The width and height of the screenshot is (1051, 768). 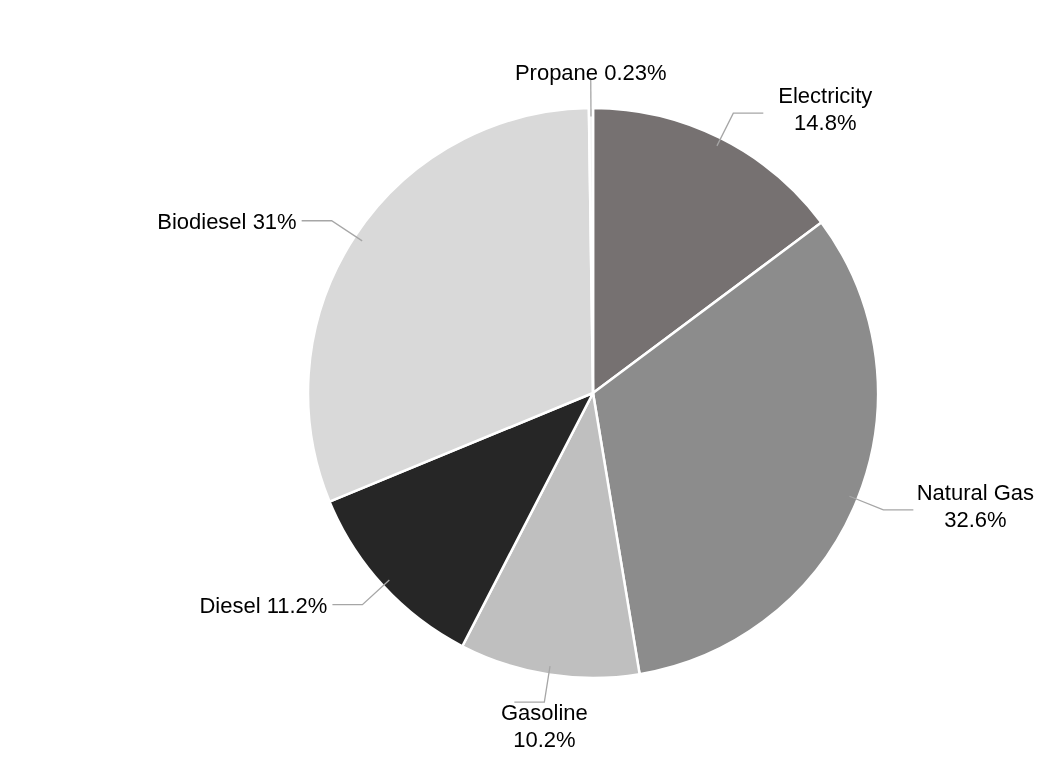 I want to click on slice-label: Electricity, so click(x=825, y=96).